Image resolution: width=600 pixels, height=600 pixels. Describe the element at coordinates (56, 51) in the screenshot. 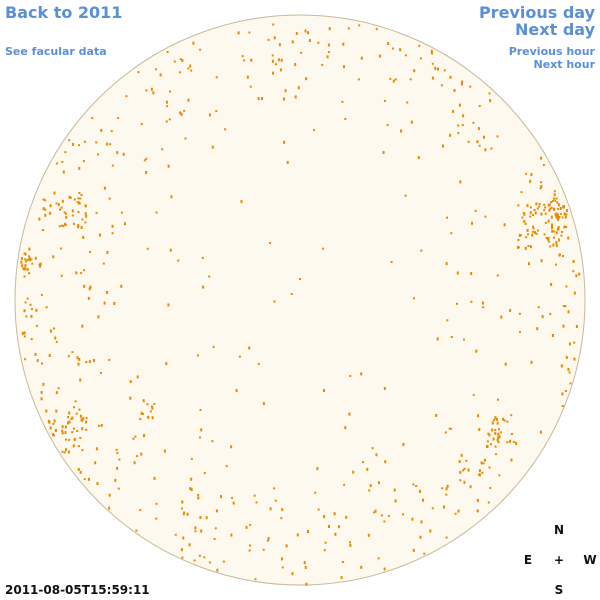

I see `see-facular-data-link: See facular data` at that location.